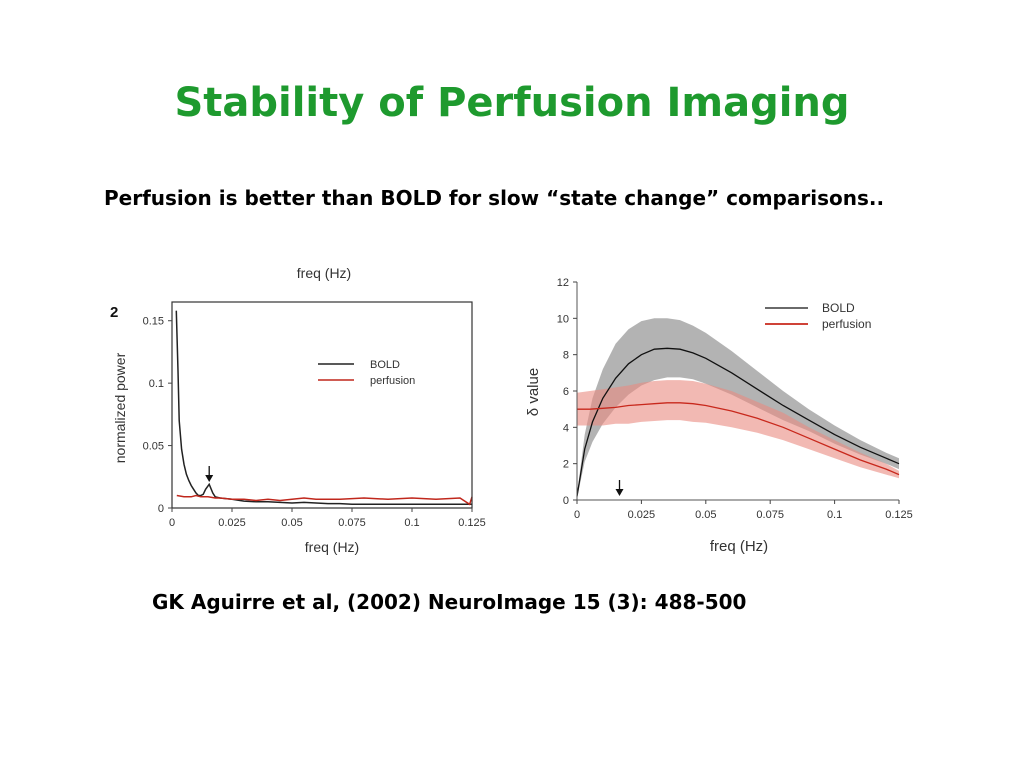  What do you see at coordinates (563, 283) in the screenshot?
I see `y-tick-label: 12` at bounding box center [563, 283].